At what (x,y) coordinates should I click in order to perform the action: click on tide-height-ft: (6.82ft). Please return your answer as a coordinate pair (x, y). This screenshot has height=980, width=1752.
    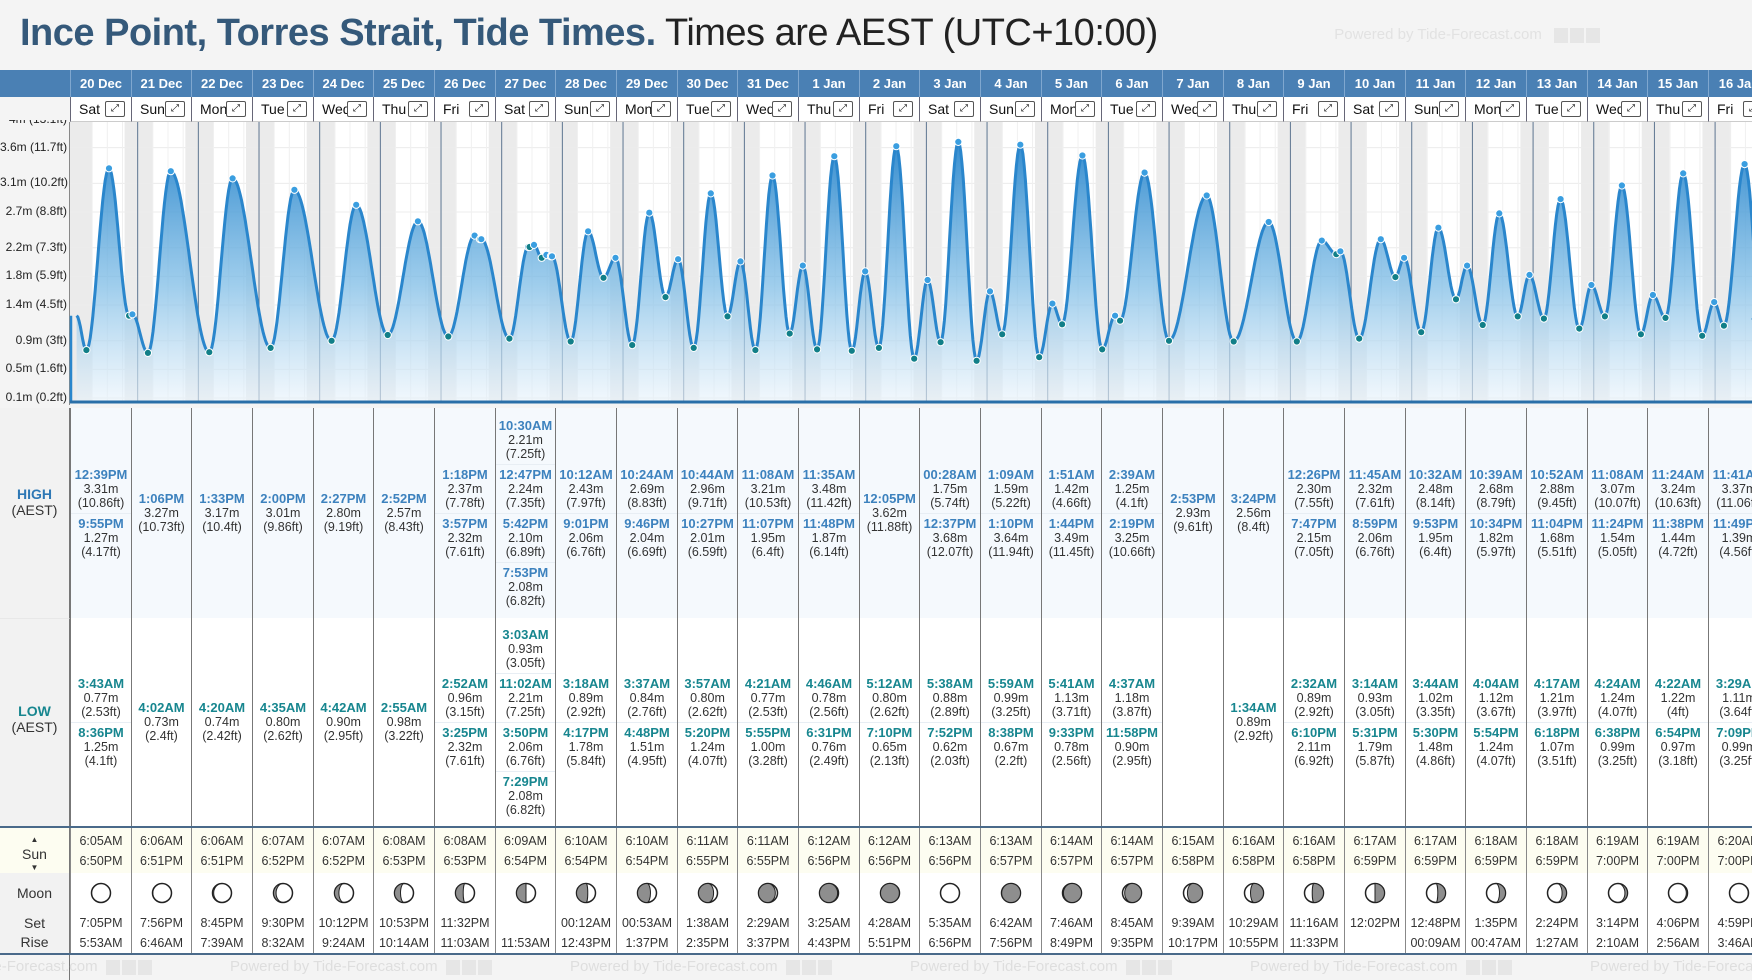
    Looking at the image, I should click on (525, 600).